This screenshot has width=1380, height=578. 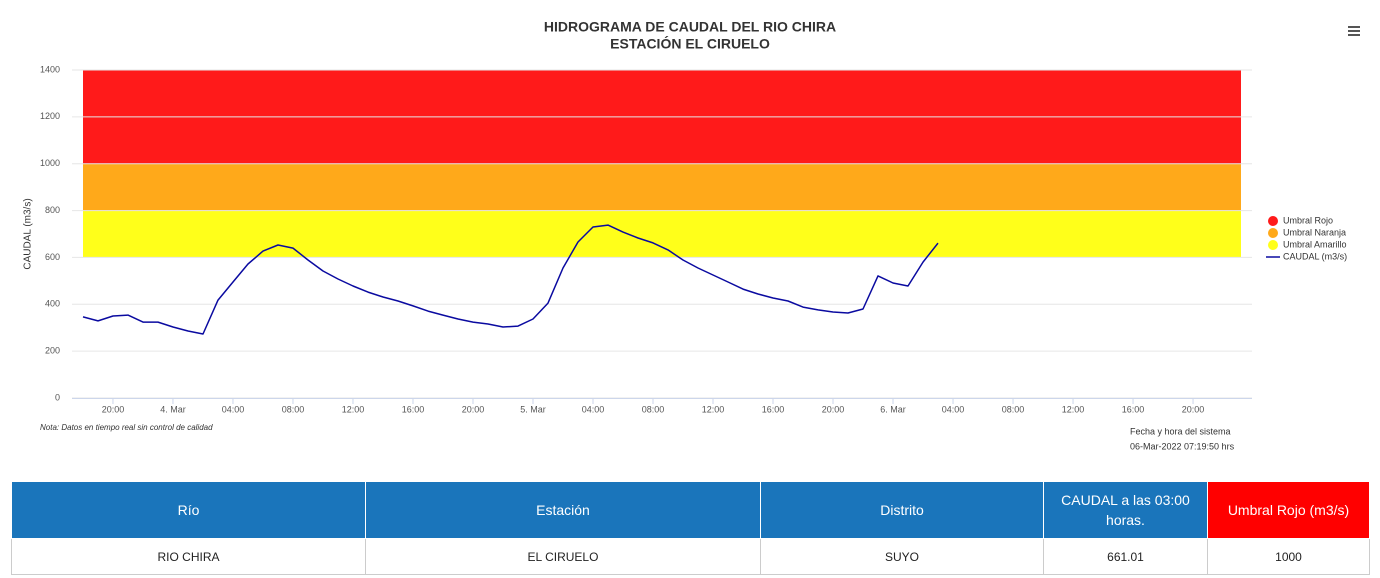 What do you see at coordinates (1125, 556) in the screenshot?
I see `cell: 661.01` at bounding box center [1125, 556].